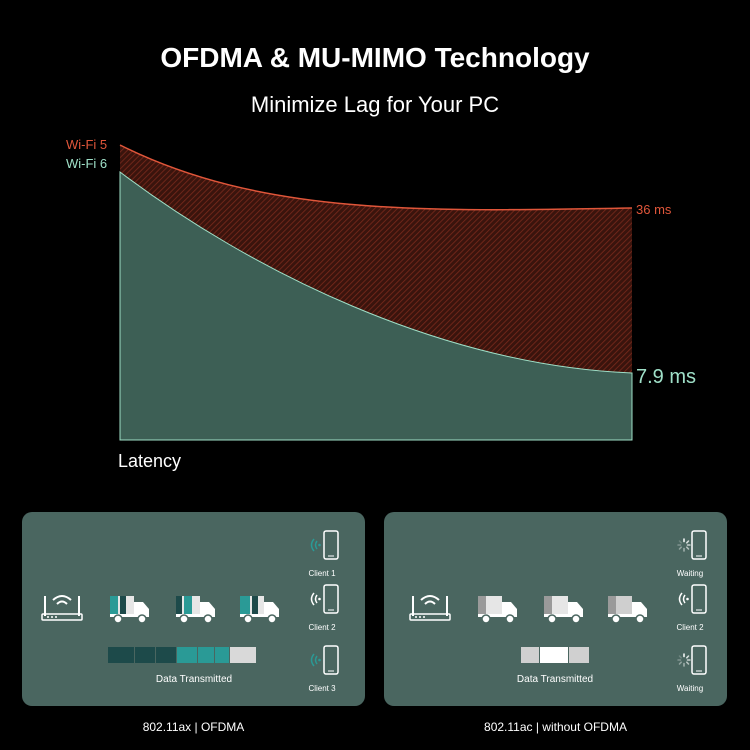  Describe the element at coordinates (376, 177) in the screenshot. I see `wifi5-line` at that location.